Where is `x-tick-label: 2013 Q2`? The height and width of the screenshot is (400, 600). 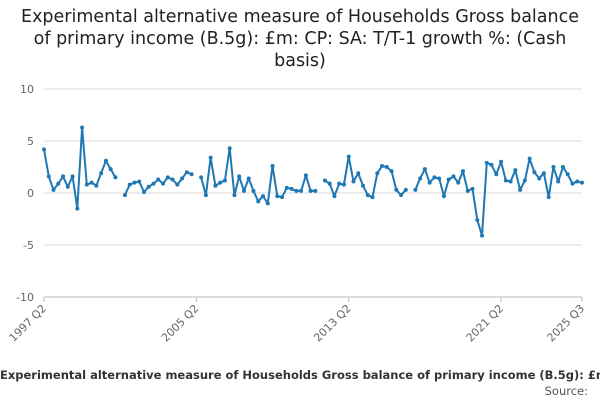
x-tick-label: 2013 Q2 is located at coordinates (332, 323).